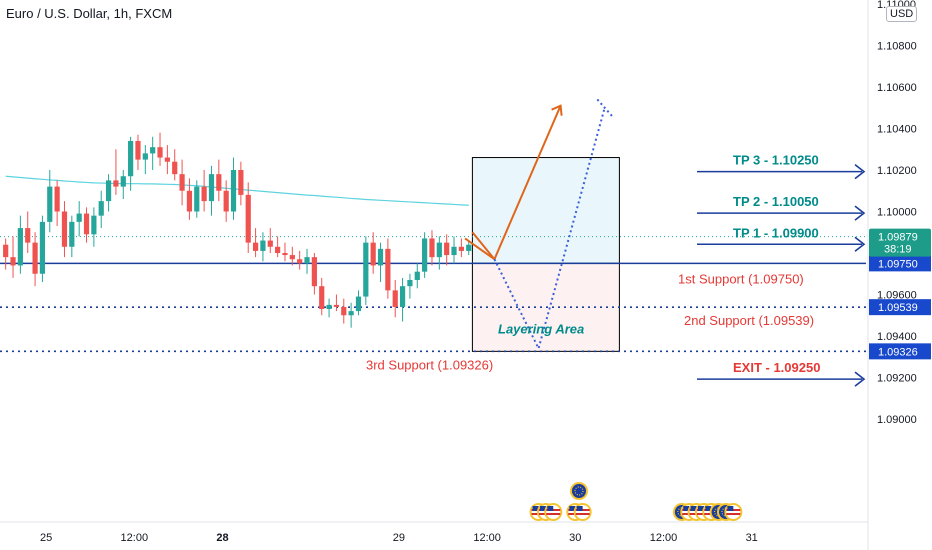  Describe the element at coordinates (776, 201) in the screenshot. I see `tp2-label: TP 2 - 1.10050` at that location.